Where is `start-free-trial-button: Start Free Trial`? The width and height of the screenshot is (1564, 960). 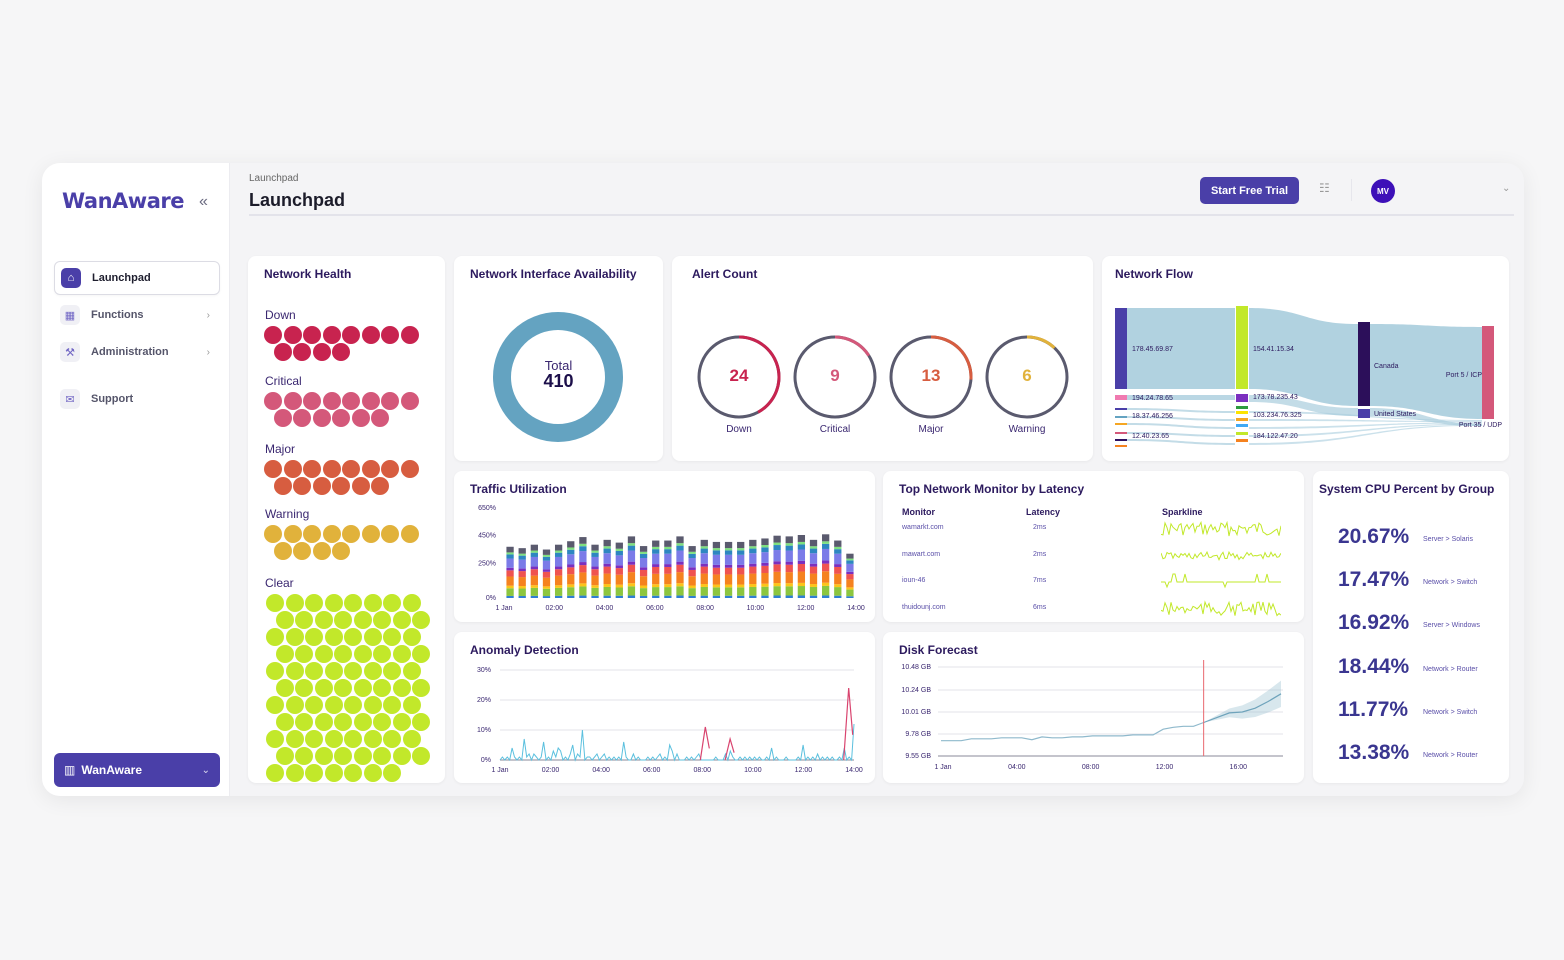 start-free-trial-button: Start Free Trial is located at coordinates (1249, 190).